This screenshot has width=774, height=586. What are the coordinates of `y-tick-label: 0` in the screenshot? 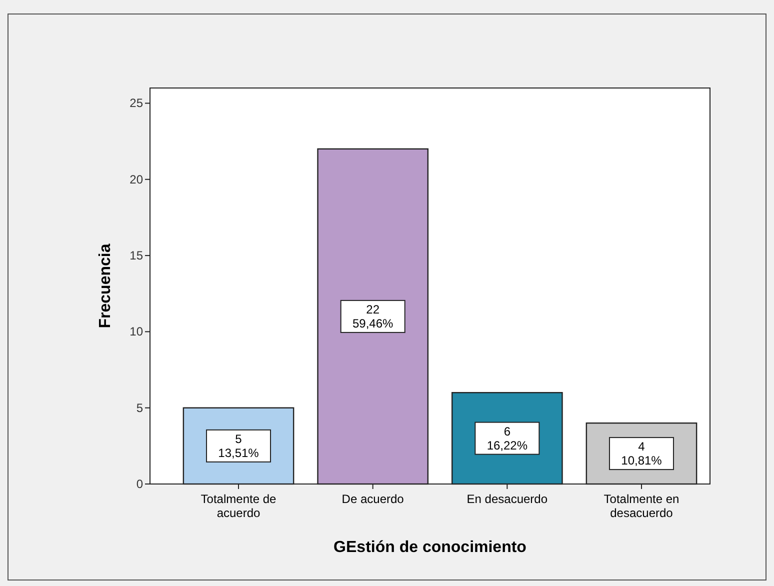 It's located at (140, 484).